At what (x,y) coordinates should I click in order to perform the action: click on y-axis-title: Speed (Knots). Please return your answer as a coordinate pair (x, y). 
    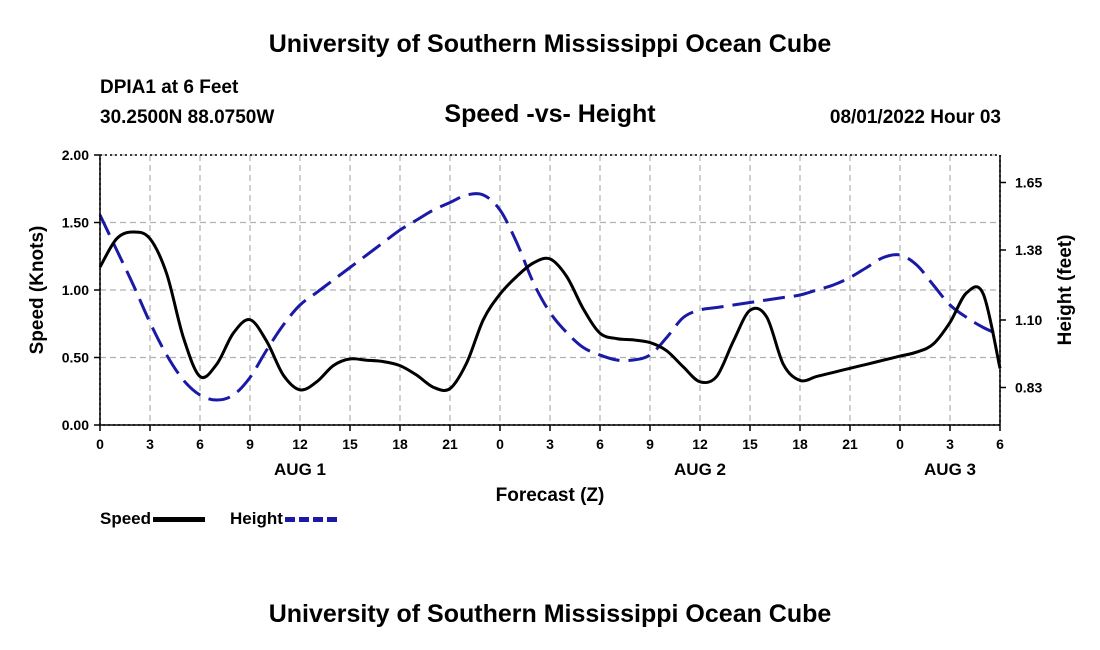
    Looking at the image, I should click on (37, 290).